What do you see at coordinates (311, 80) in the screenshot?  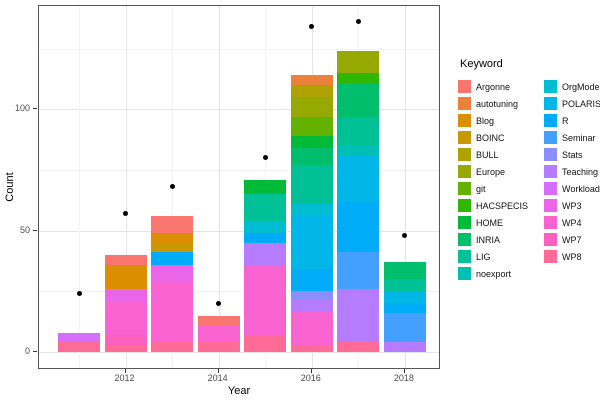 I see `bar-segment-2016-autotuning` at bounding box center [311, 80].